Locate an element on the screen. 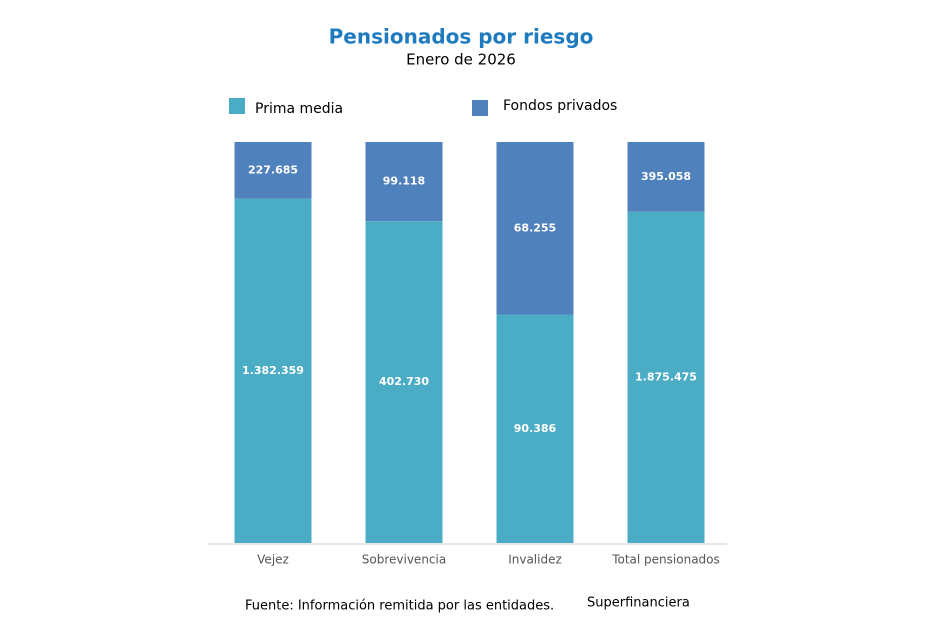 The width and height of the screenshot is (936, 623). legend-label: Fondos privados is located at coordinates (560, 106).